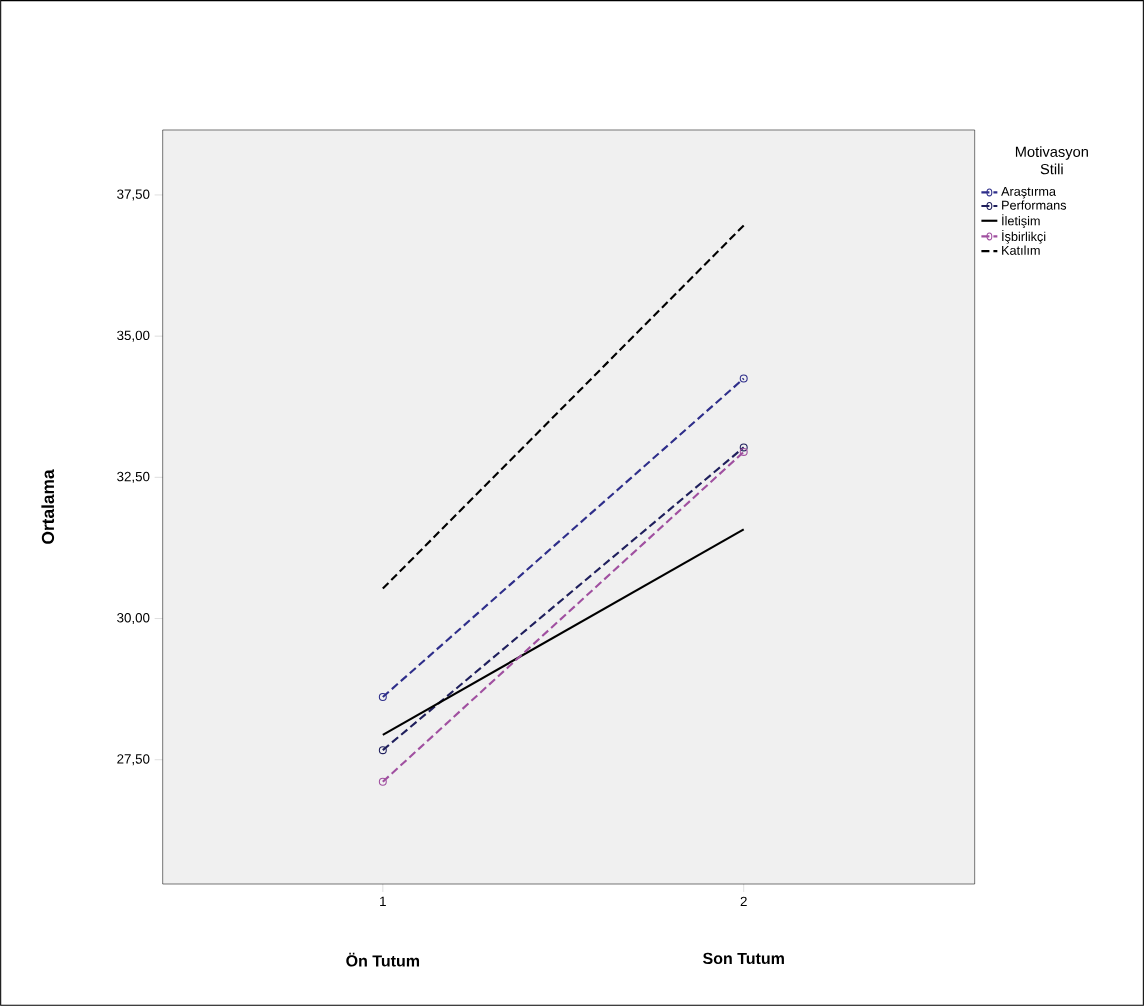 The width and height of the screenshot is (1144, 1006). What do you see at coordinates (133, 336) in the screenshot?
I see `y-tick-label: 35,00` at bounding box center [133, 336].